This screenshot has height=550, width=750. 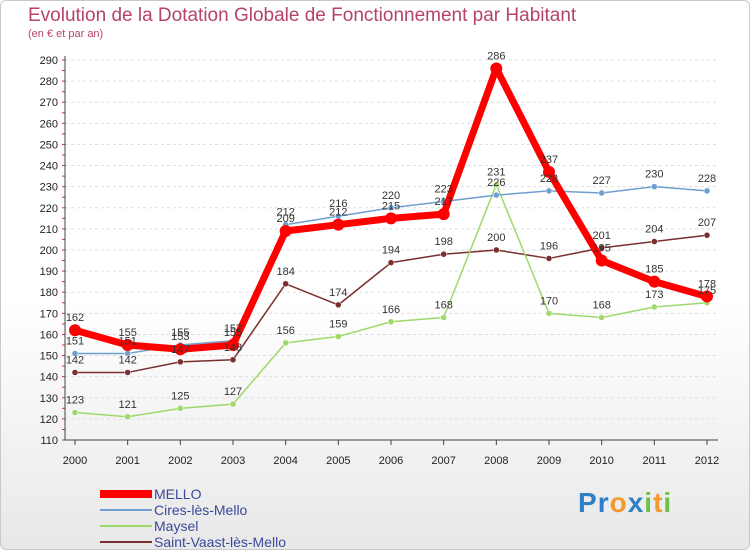 I want to click on legend-label: Maysel, so click(x=176, y=526).